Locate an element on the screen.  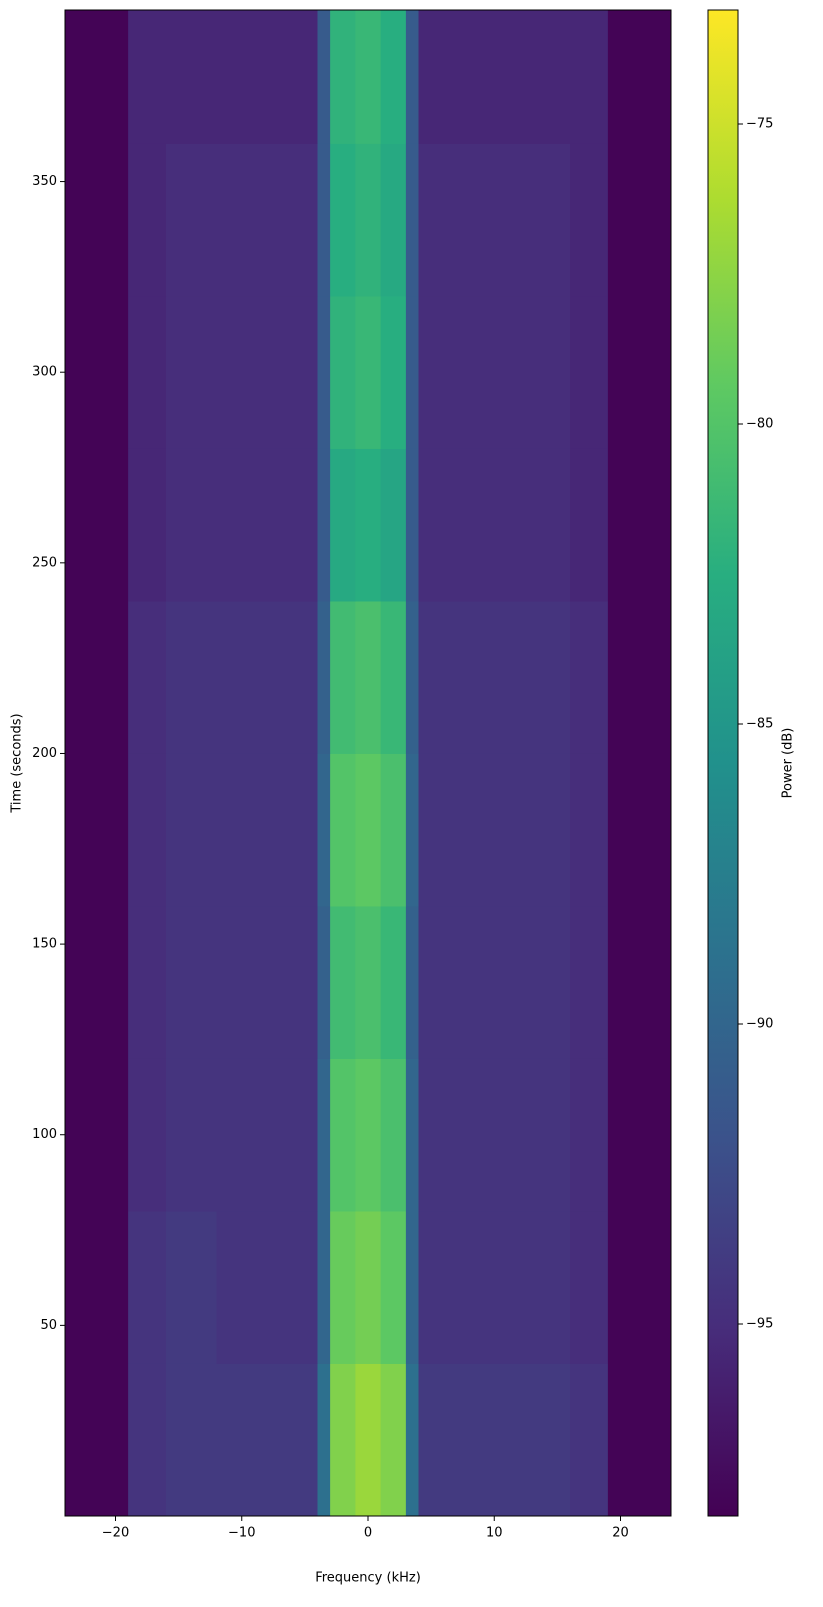
colorbar-tick-label: −80 is located at coordinates (759, 424).